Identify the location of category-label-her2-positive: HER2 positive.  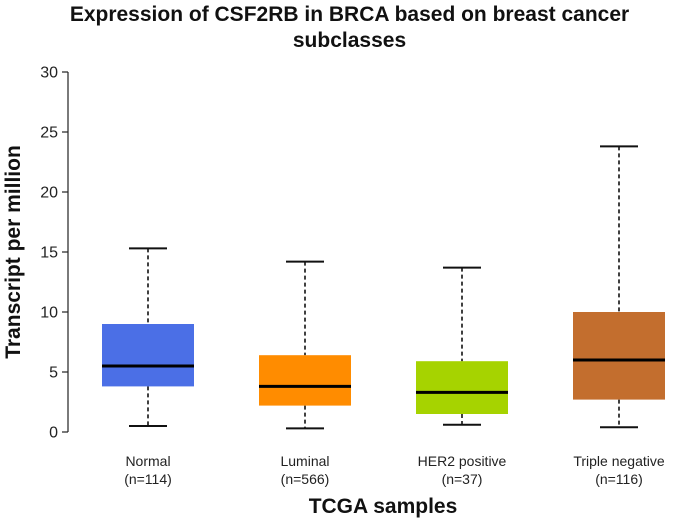
(462, 461).